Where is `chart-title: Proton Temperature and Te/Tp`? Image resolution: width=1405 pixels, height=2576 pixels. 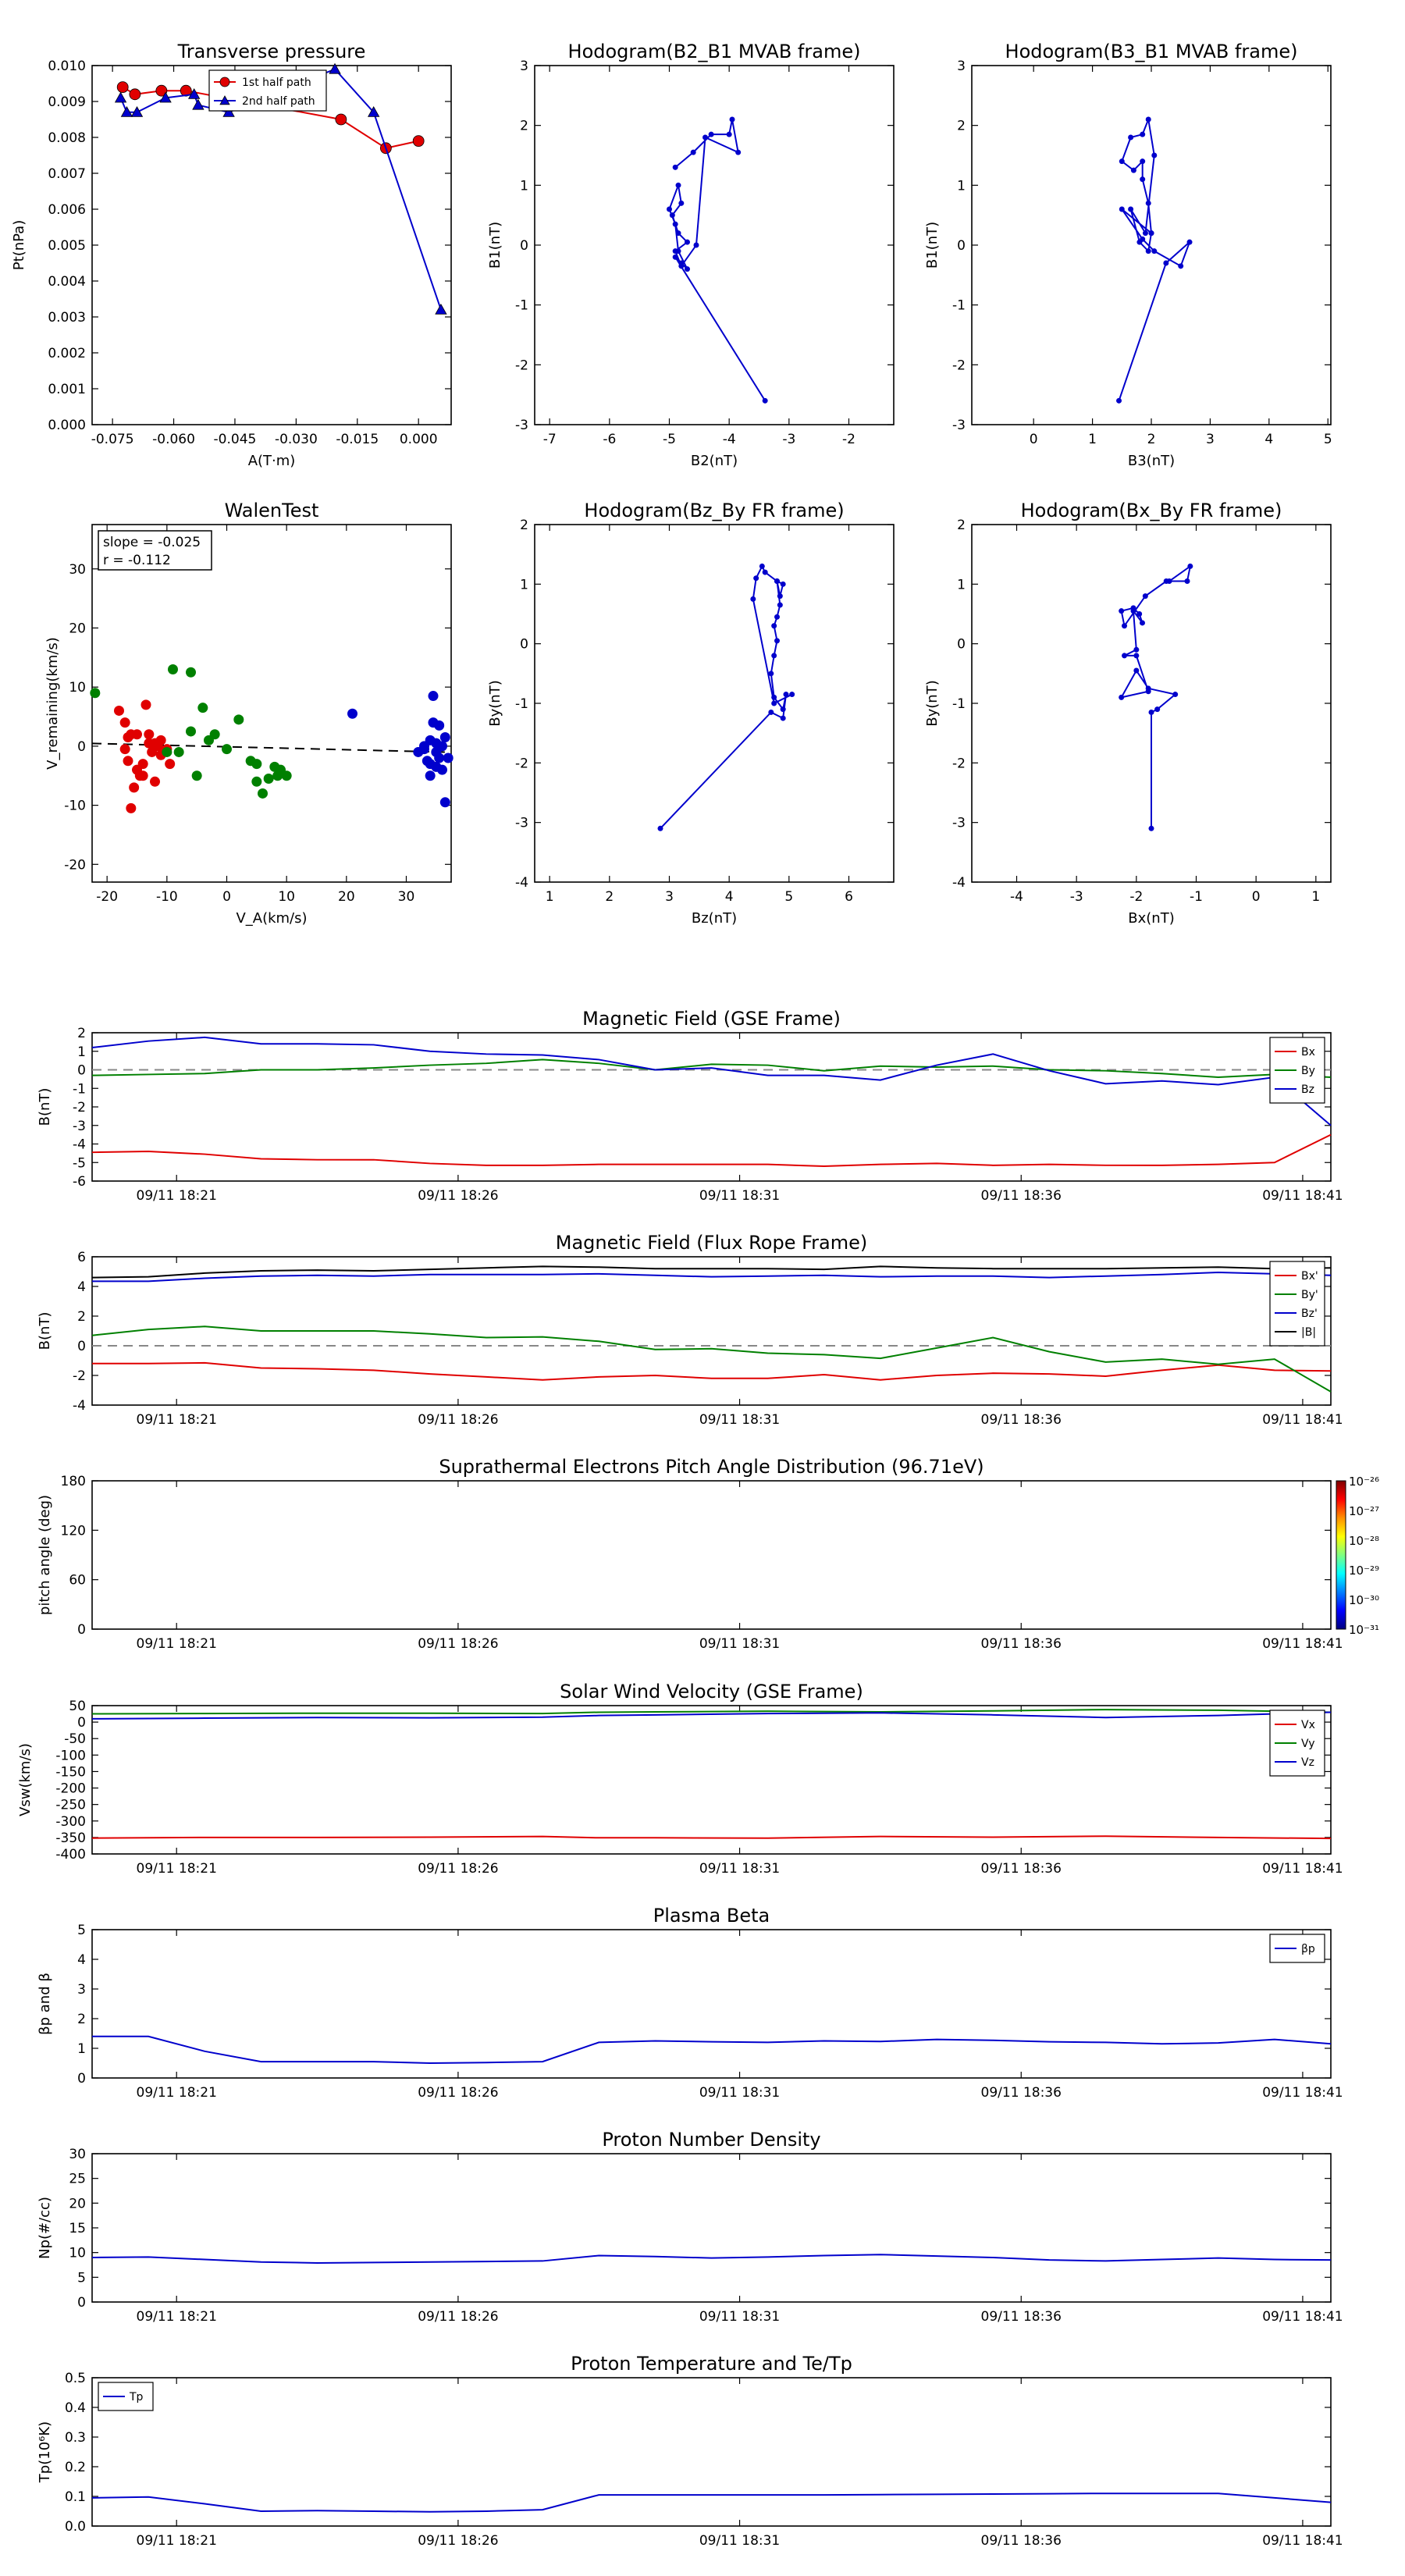 chart-title: Proton Temperature and Te/Tp is located at coordinates (712, 2364).